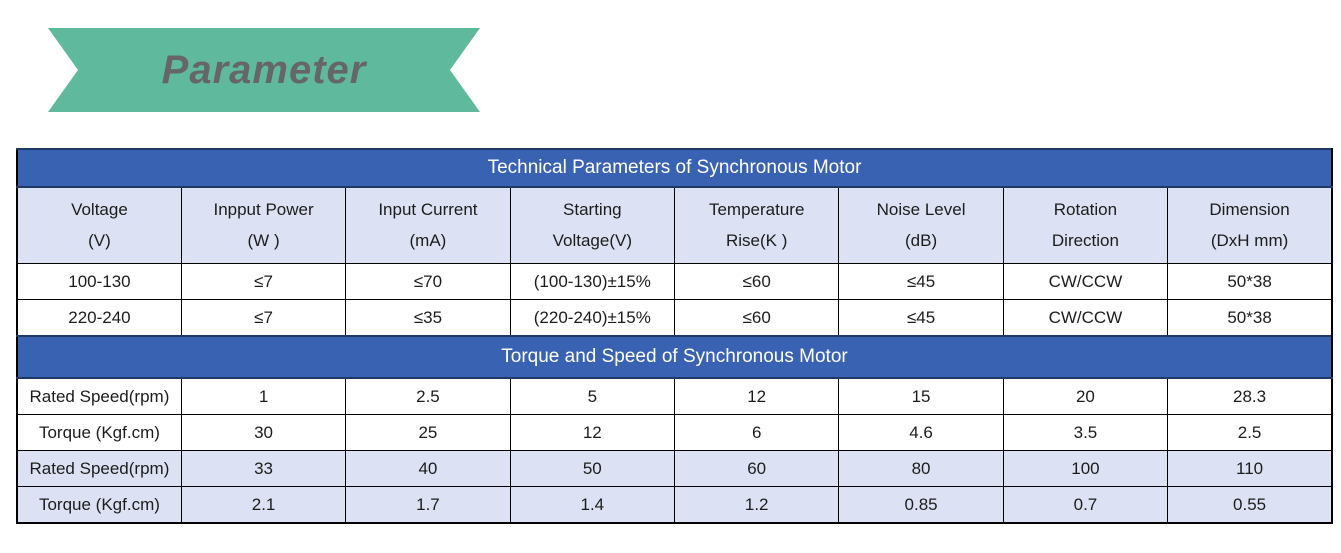  Describe the element at coordinates (428, 468) in the screenshot. I see `table-cell: 40` at that location.